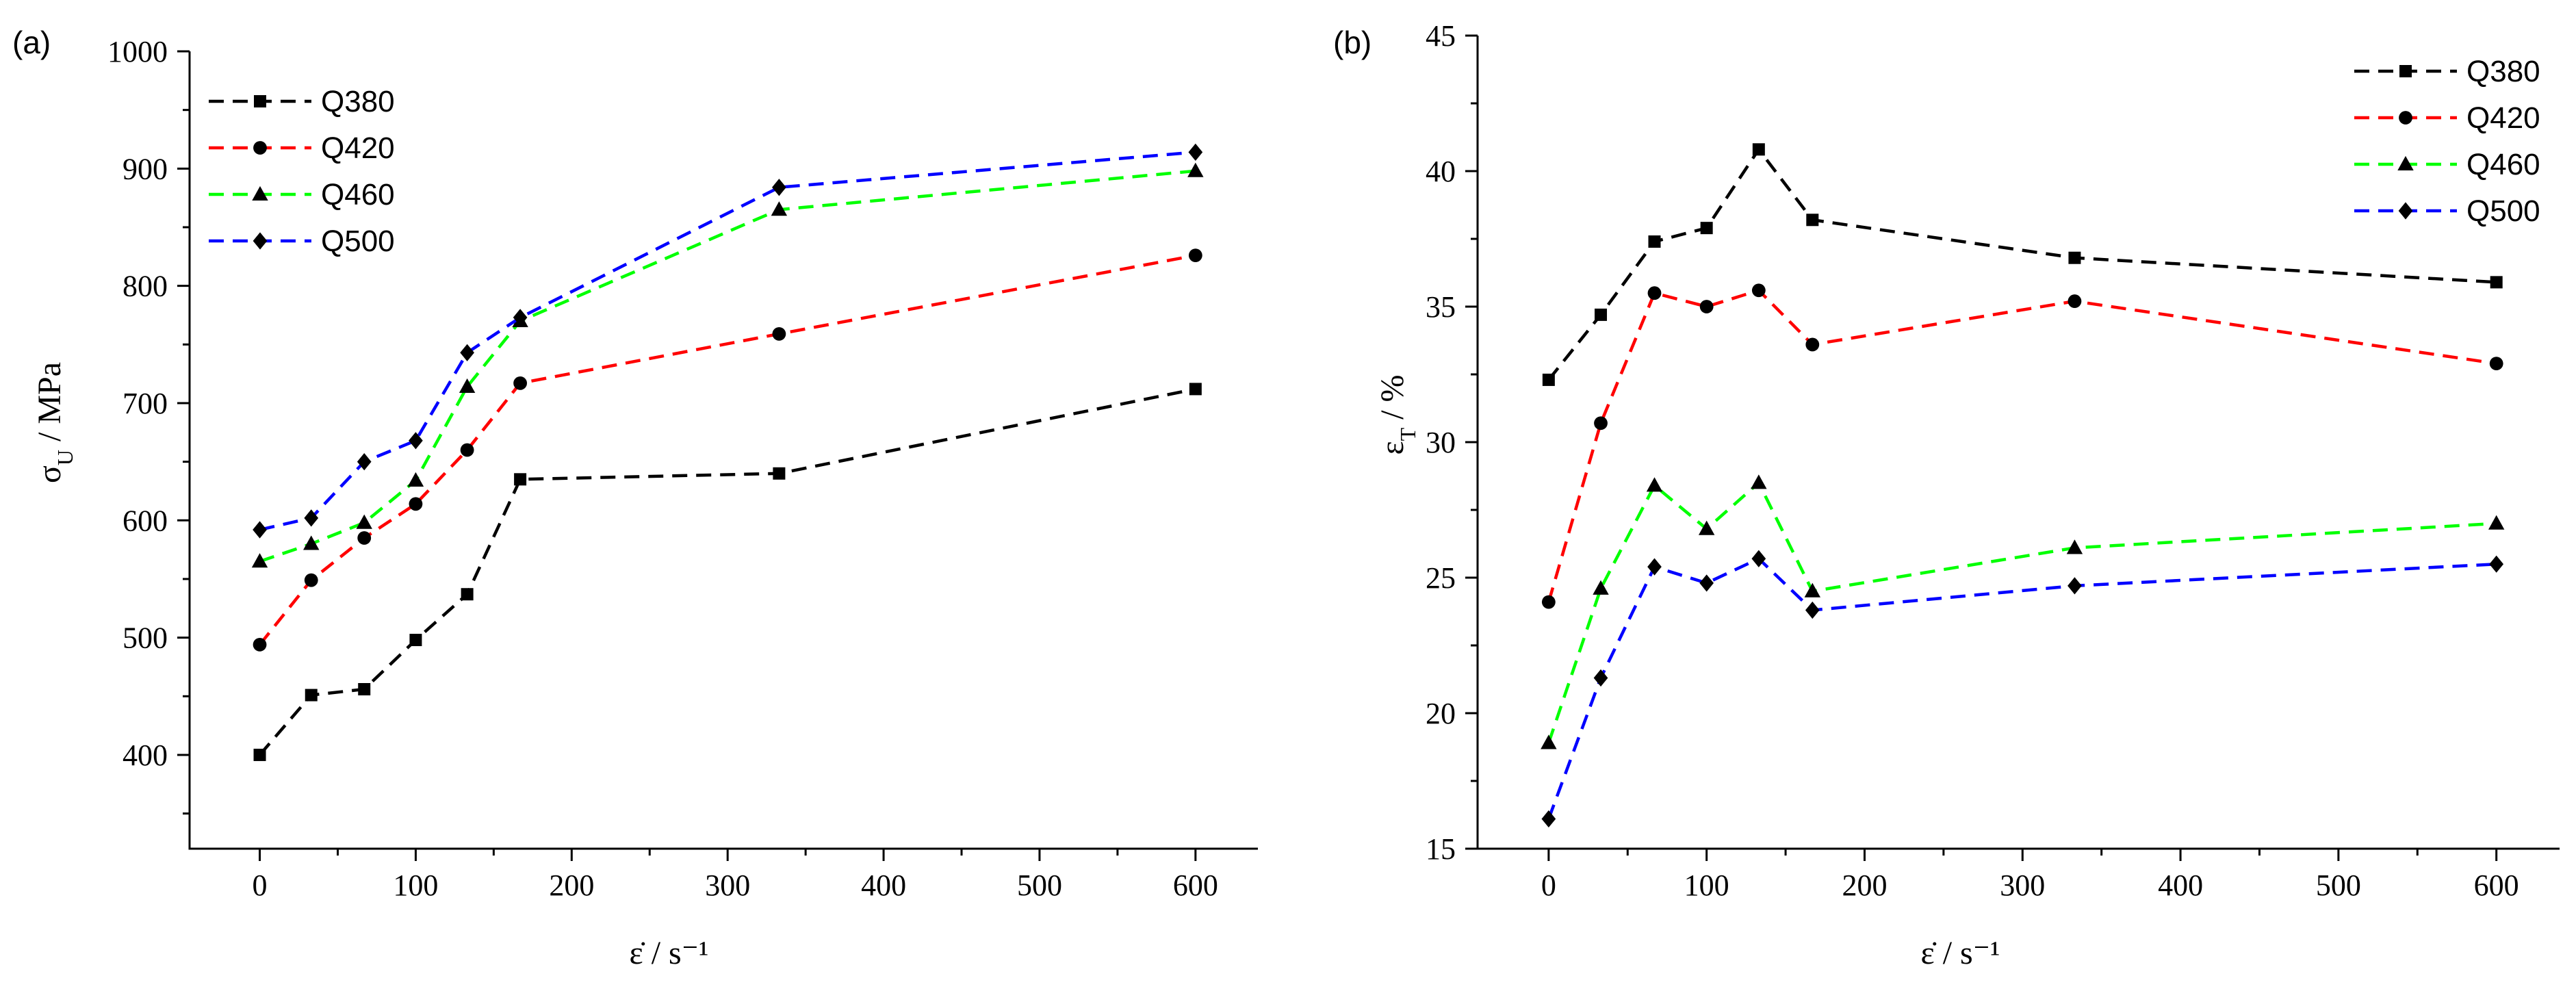  I want to click on series-q420, so click(2022, 446).